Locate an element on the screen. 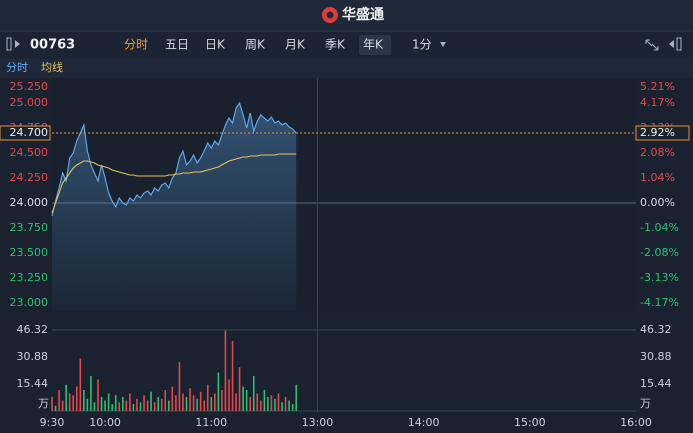 This screenshot has width=693, height=433. x-tick-label: 15:00 is located at coordinates (530, 422).